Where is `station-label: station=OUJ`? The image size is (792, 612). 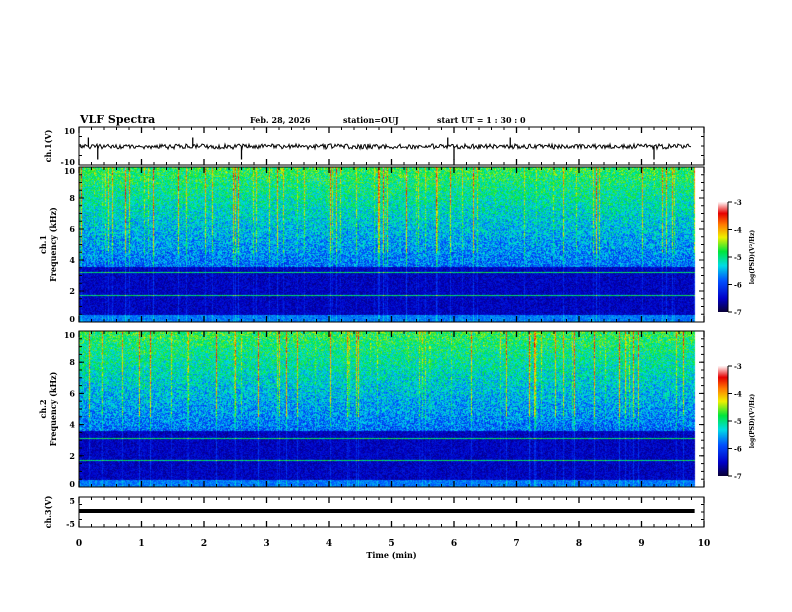 station-label: station=OUJ is located at coordinates (371, 120).